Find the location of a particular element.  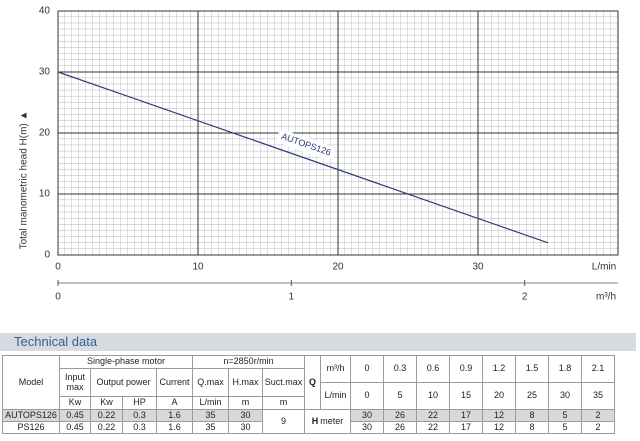

q-value: 0.6 is located at coordinates (433, 369).